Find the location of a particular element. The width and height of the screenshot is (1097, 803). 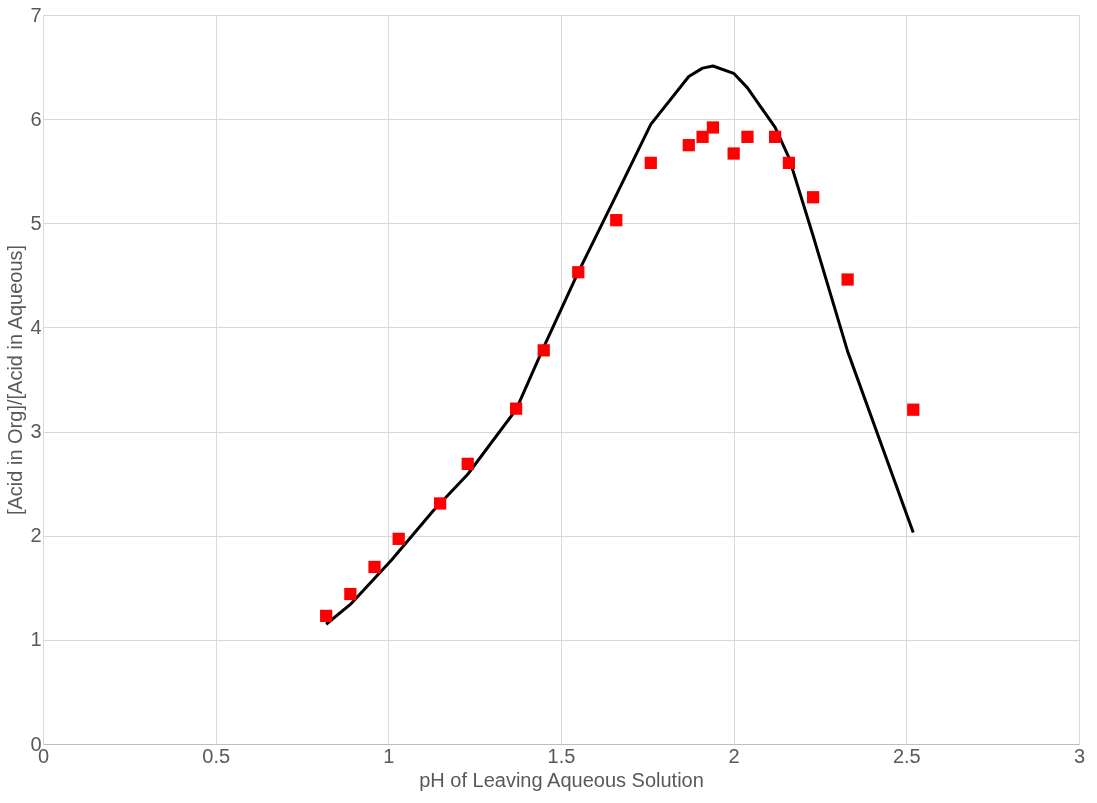

y-tick-label: 7 is located at coordinates (36, 14).